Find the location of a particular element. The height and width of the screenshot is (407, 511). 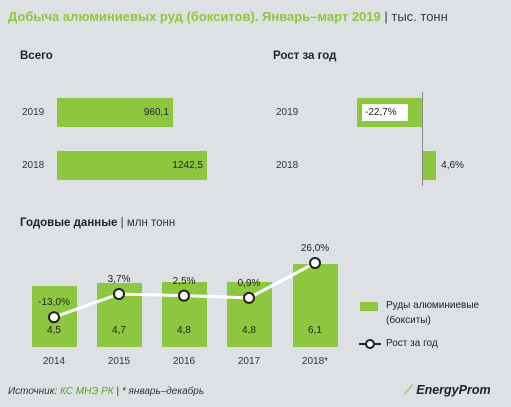

legend-bar-label: Руды алюминиевые (бокситы) is located at coordinates (433, 313).